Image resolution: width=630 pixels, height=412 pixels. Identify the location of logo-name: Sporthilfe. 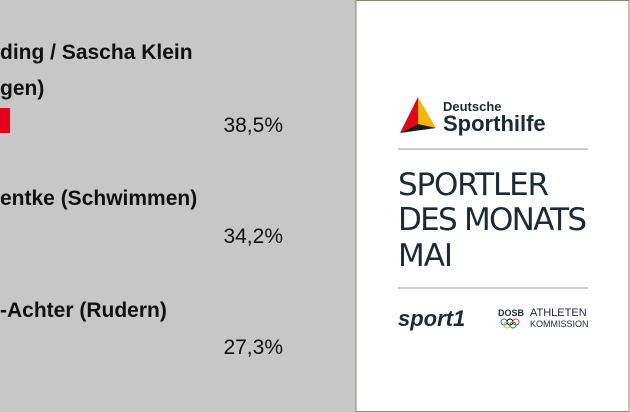
(494, 123).